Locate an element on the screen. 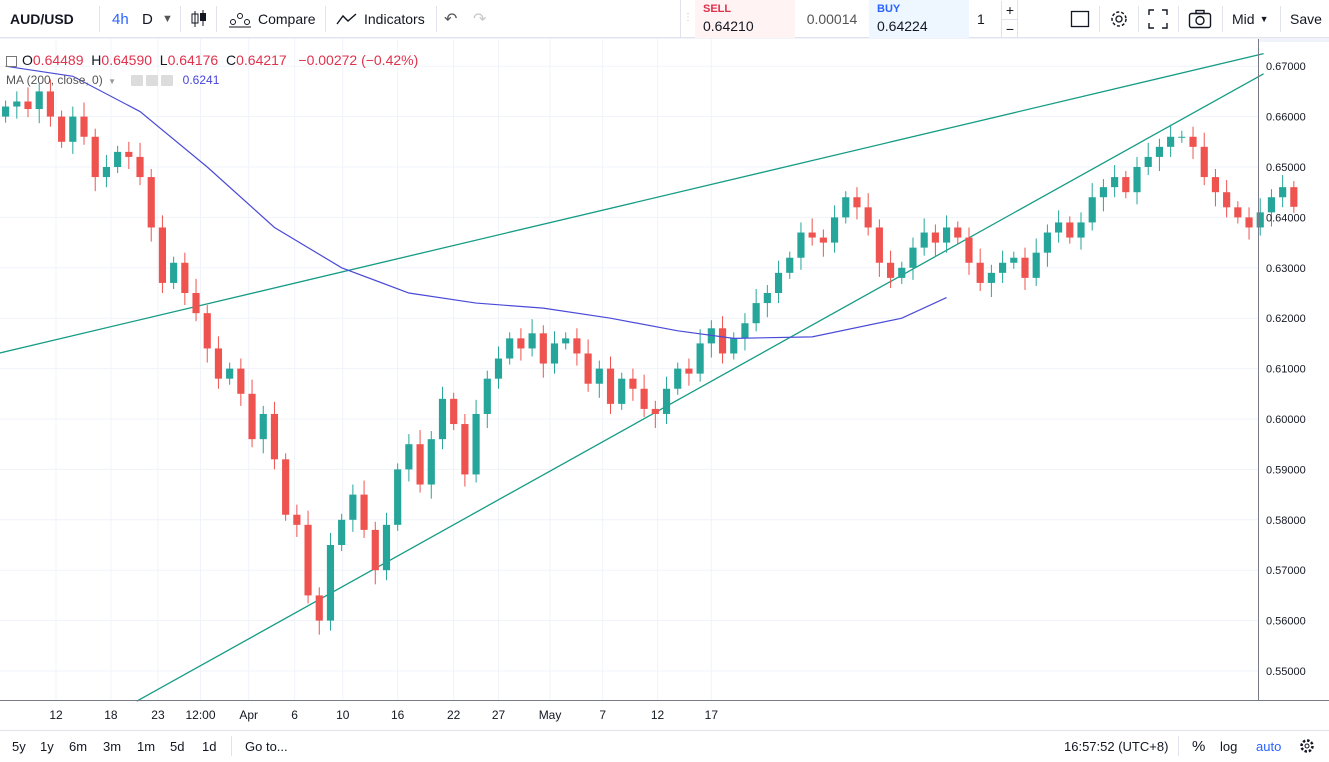 Image resolution: width=1329 pixels, height=762 pixels. sell-label: SELL is located at coordinates (717, 9).